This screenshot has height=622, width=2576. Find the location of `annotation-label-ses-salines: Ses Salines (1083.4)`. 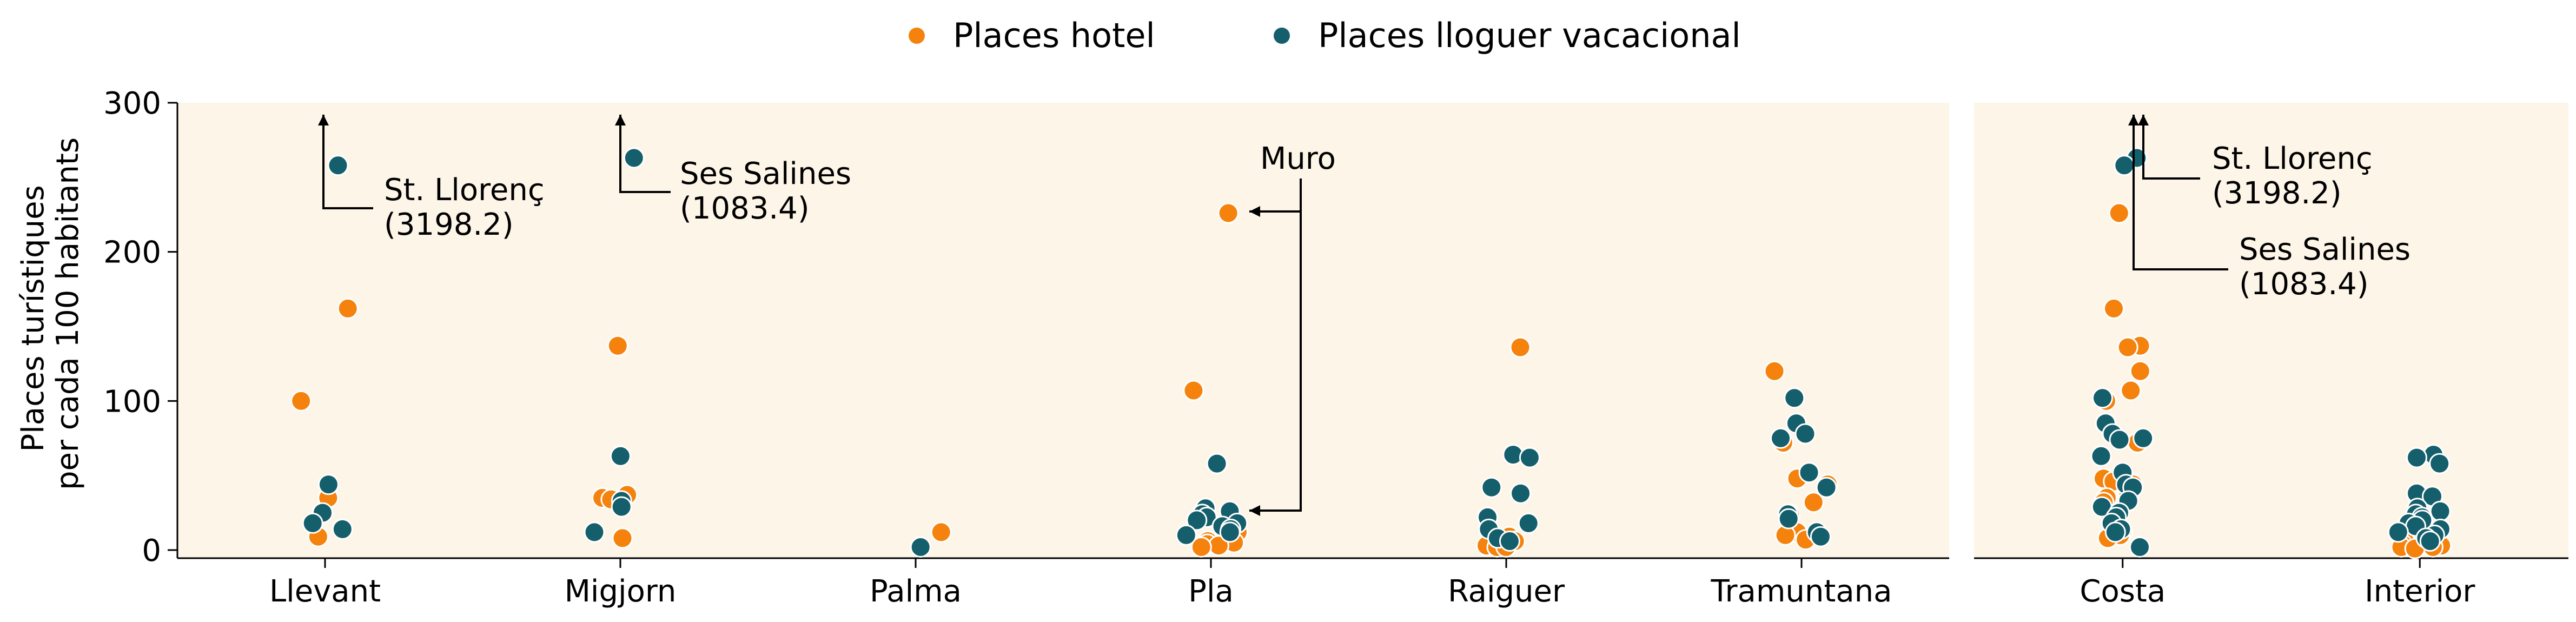

annotation-label-ses-salines: Ses Salines (1083.4) is located at coordinates (771, 191).